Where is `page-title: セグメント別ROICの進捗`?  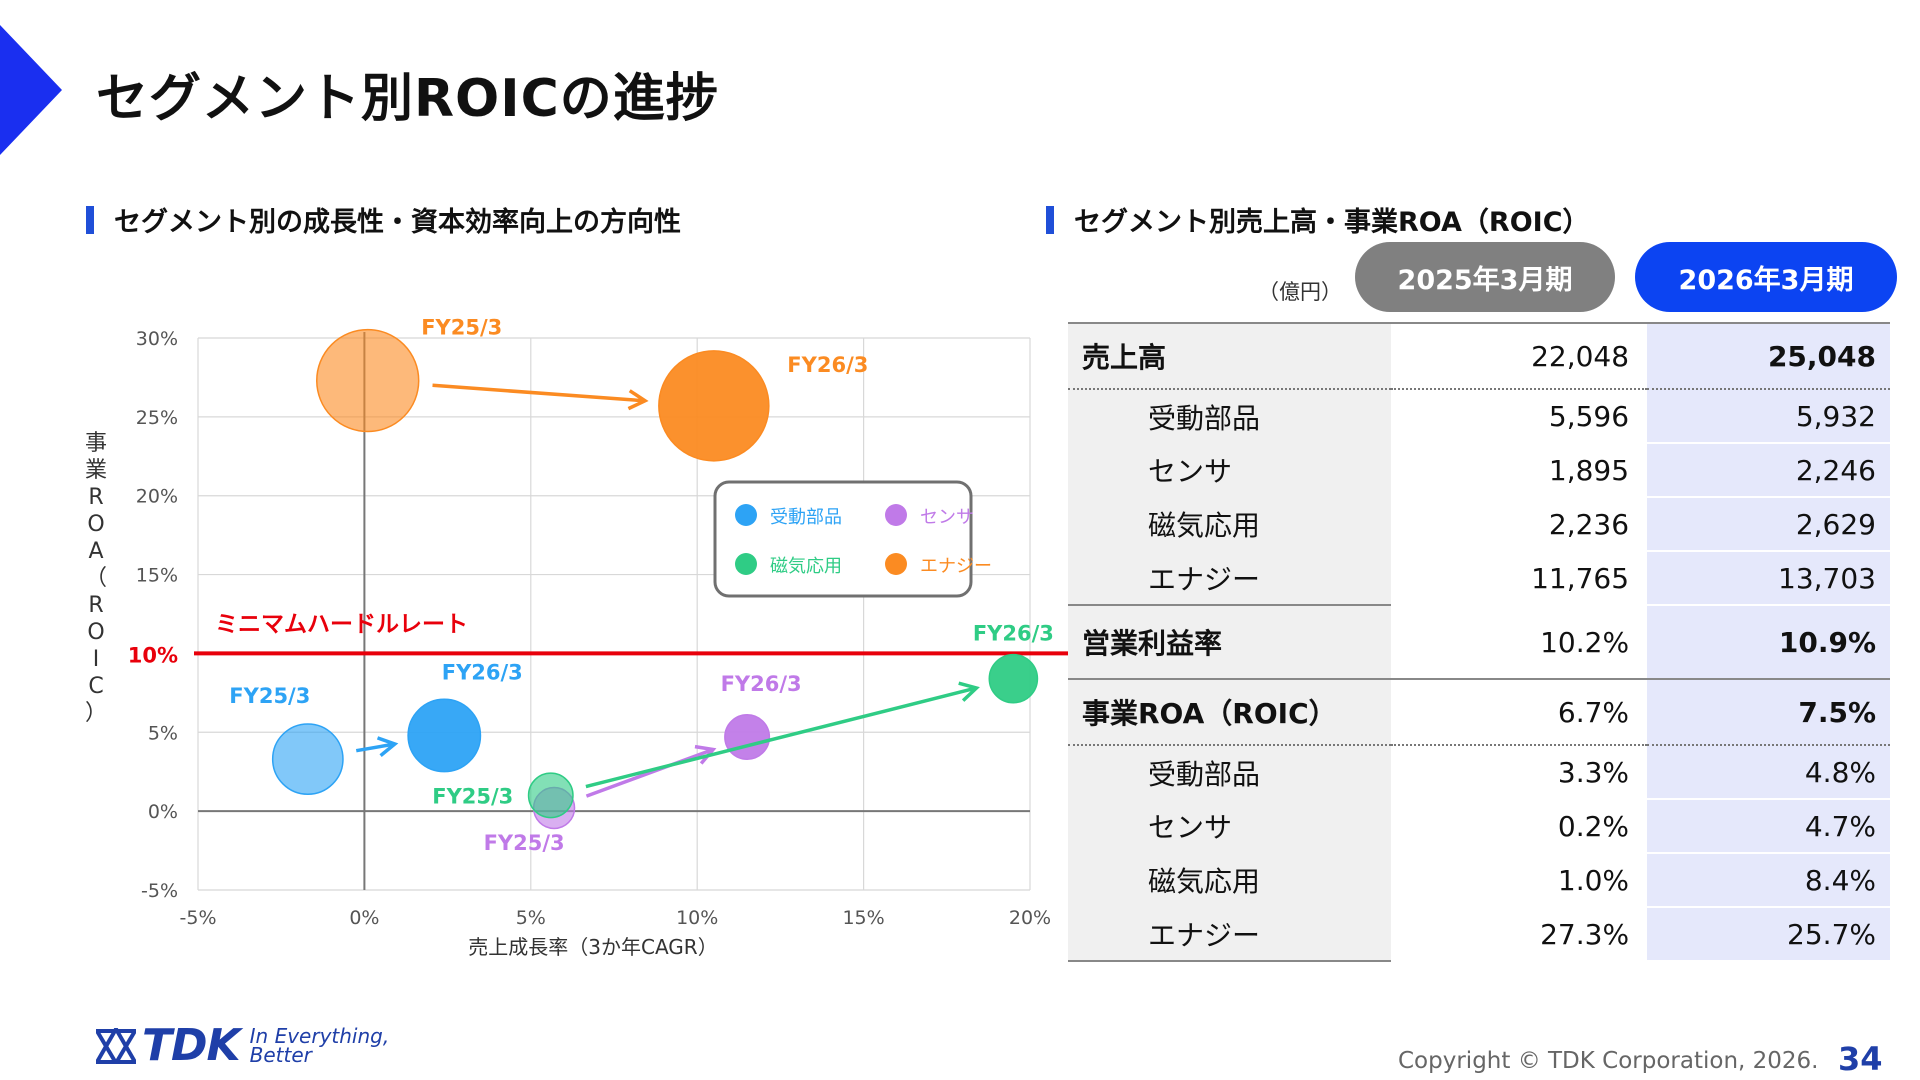 page-title: セグメント別ROICの進捗 is located at coordinates (407, 99).